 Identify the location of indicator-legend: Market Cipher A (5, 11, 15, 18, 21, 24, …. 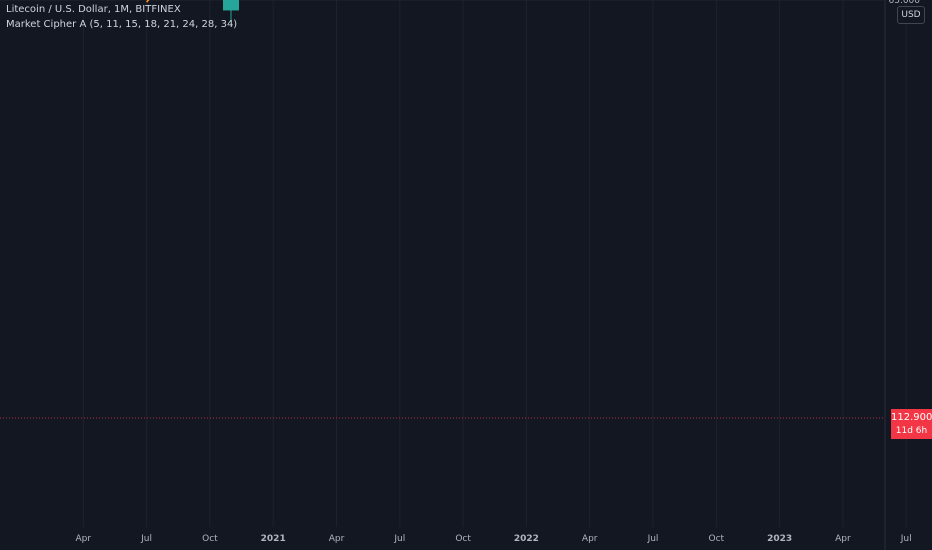
(122, 24).